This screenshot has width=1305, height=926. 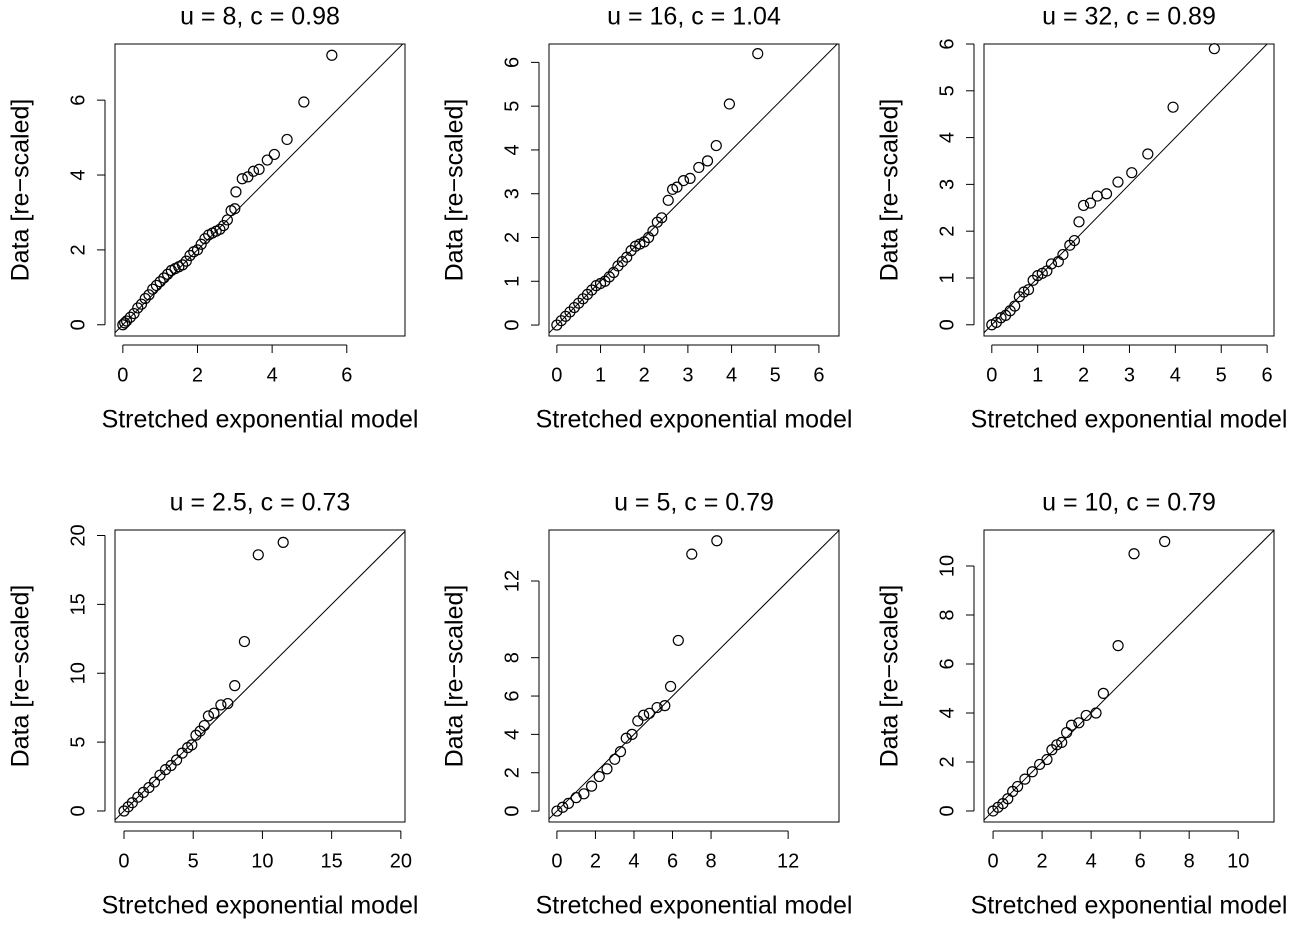 What do you see at coordinates (260, 17) in the screenshot?
I see `chart-title: u = 8, c = 0.98` at bounding box center [260, 17].